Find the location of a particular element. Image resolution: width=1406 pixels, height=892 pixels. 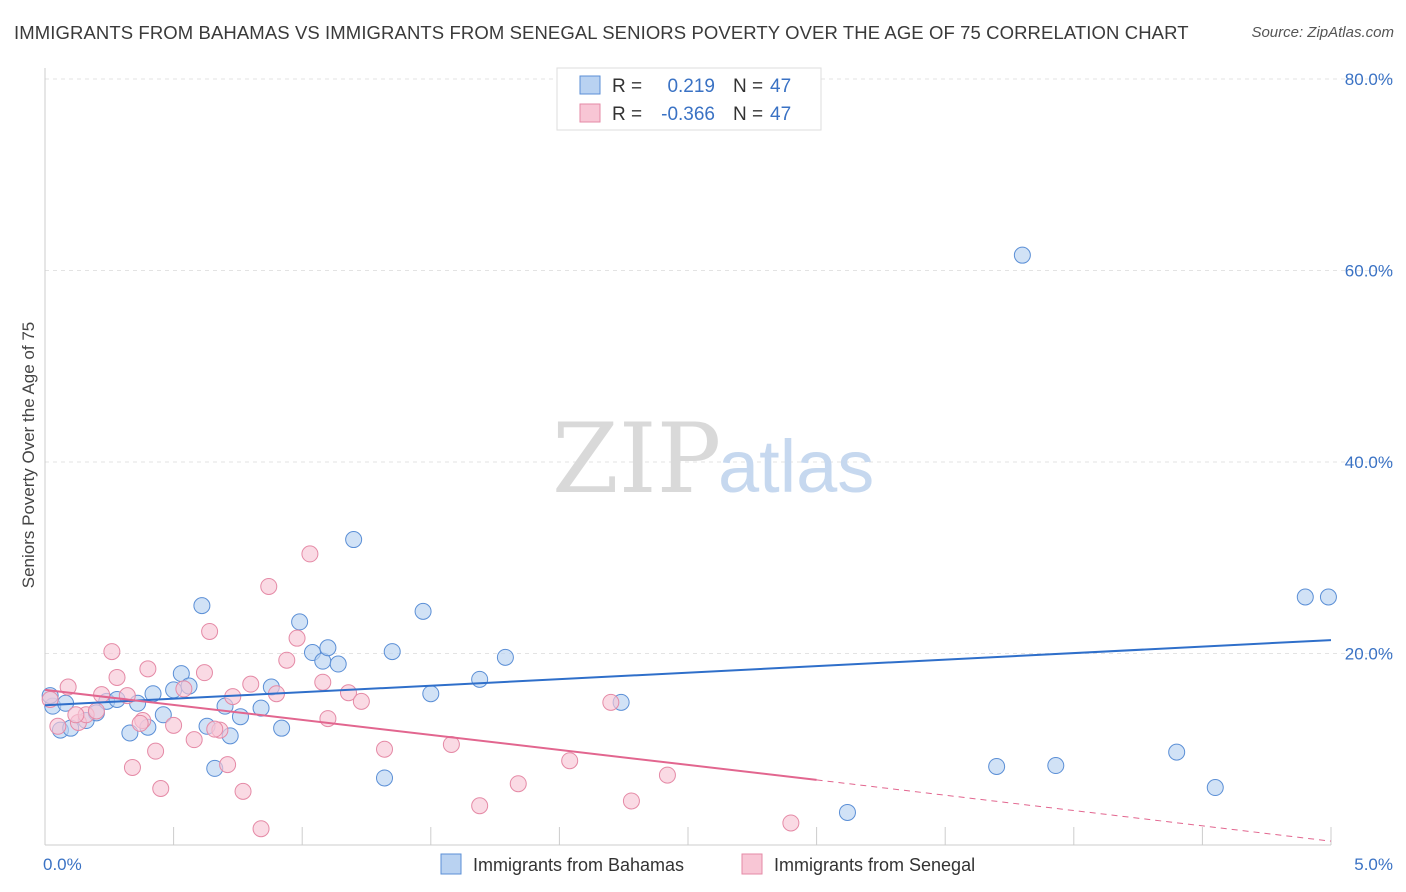

legend-n-value-senegal: 47 is located at coordinates (780, 114).